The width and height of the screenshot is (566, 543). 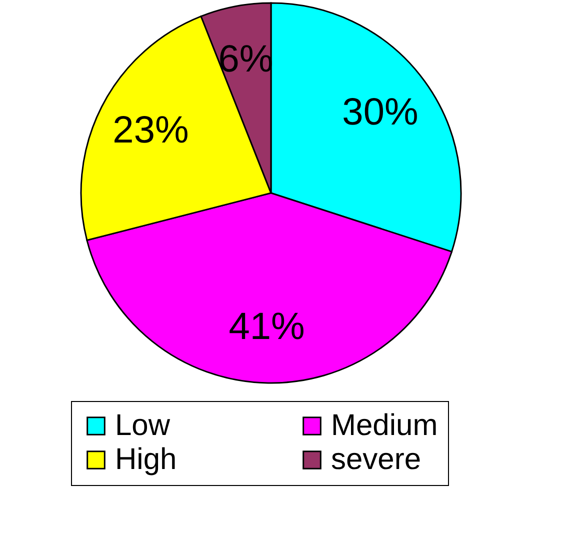 I want to click on legend-label: severe, so click(x=376, y=459).